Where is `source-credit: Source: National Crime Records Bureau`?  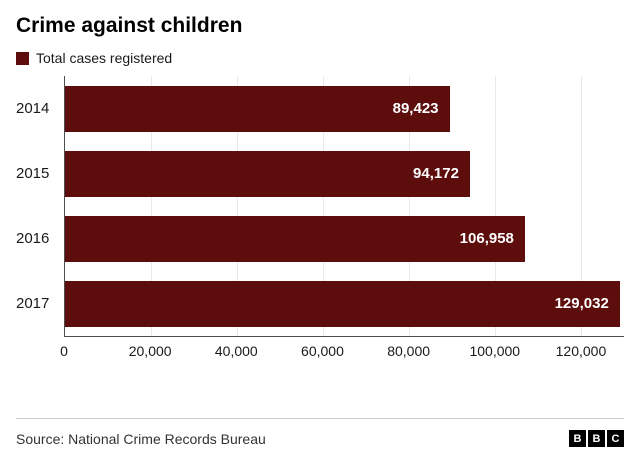
source-credit: Source: National Crime Records Bureau is located at coordinates (141, 438).